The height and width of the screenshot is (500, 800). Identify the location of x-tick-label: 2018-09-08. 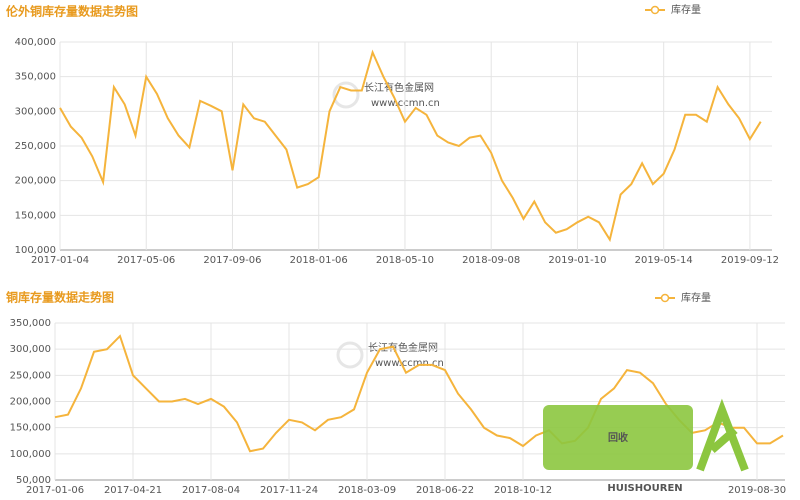
(491, 260).